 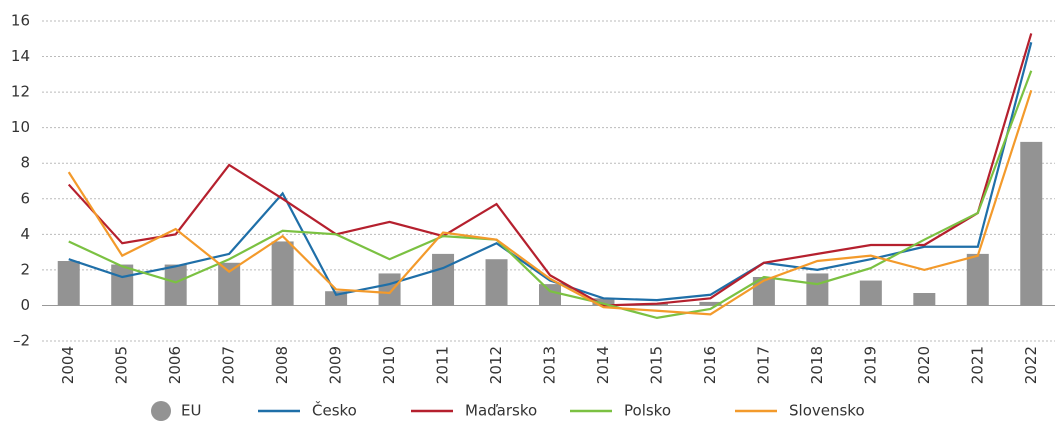 I want to click on y-tick-label: 16, so click(x=20, y=21).